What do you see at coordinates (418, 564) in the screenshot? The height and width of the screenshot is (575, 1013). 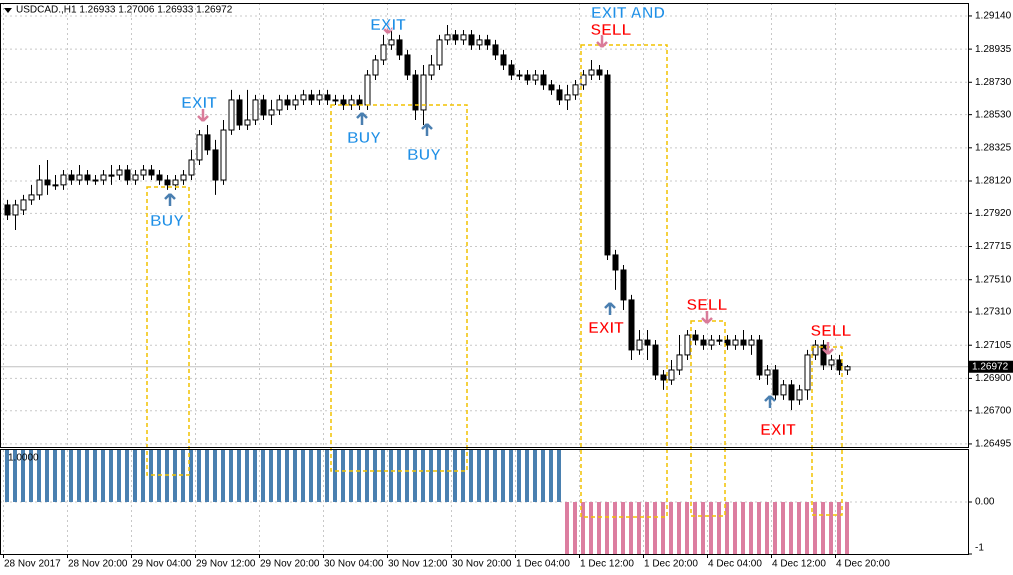 I see `x-tick-label: 30 Nov 12:00` at bounding box center [418, 564].